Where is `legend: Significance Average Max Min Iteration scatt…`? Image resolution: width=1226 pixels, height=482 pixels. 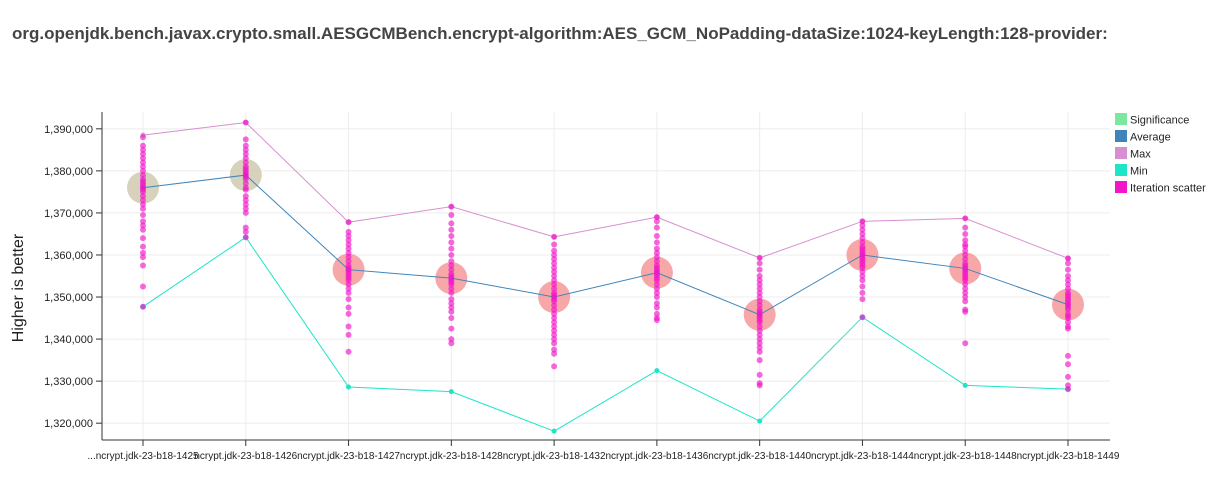
legend: Significance Average Max Min Iteration scatt… is located at coordinates (1160, 154).